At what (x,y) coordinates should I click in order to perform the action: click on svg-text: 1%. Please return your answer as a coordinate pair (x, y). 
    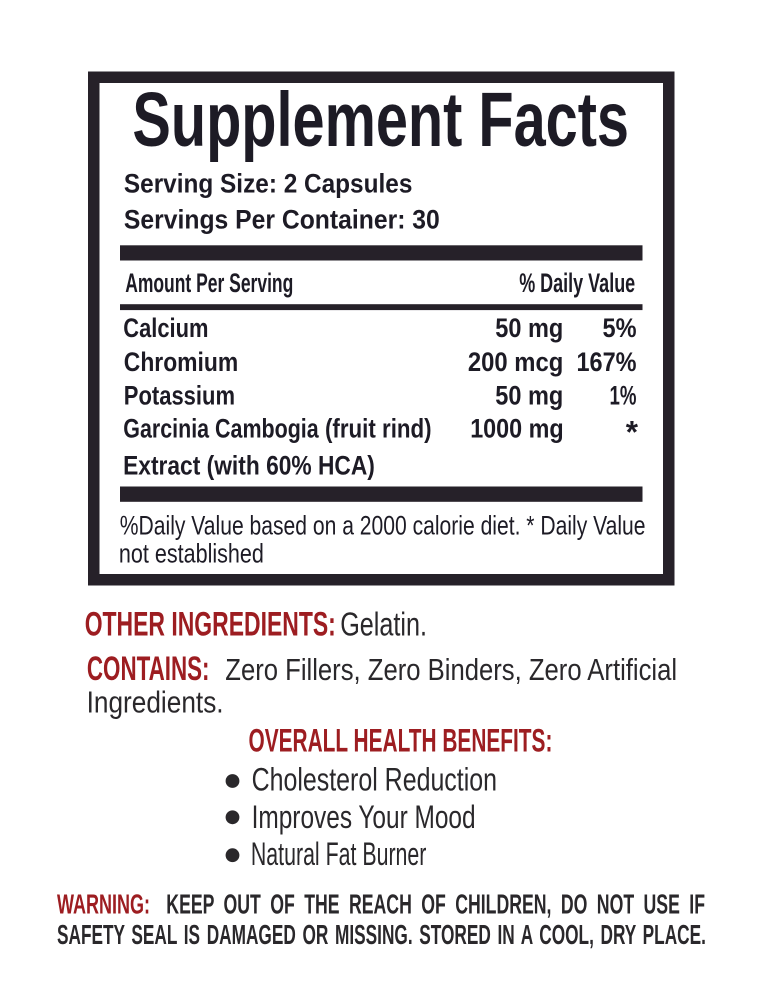
    Looking at the image, I should click on (623, 395).